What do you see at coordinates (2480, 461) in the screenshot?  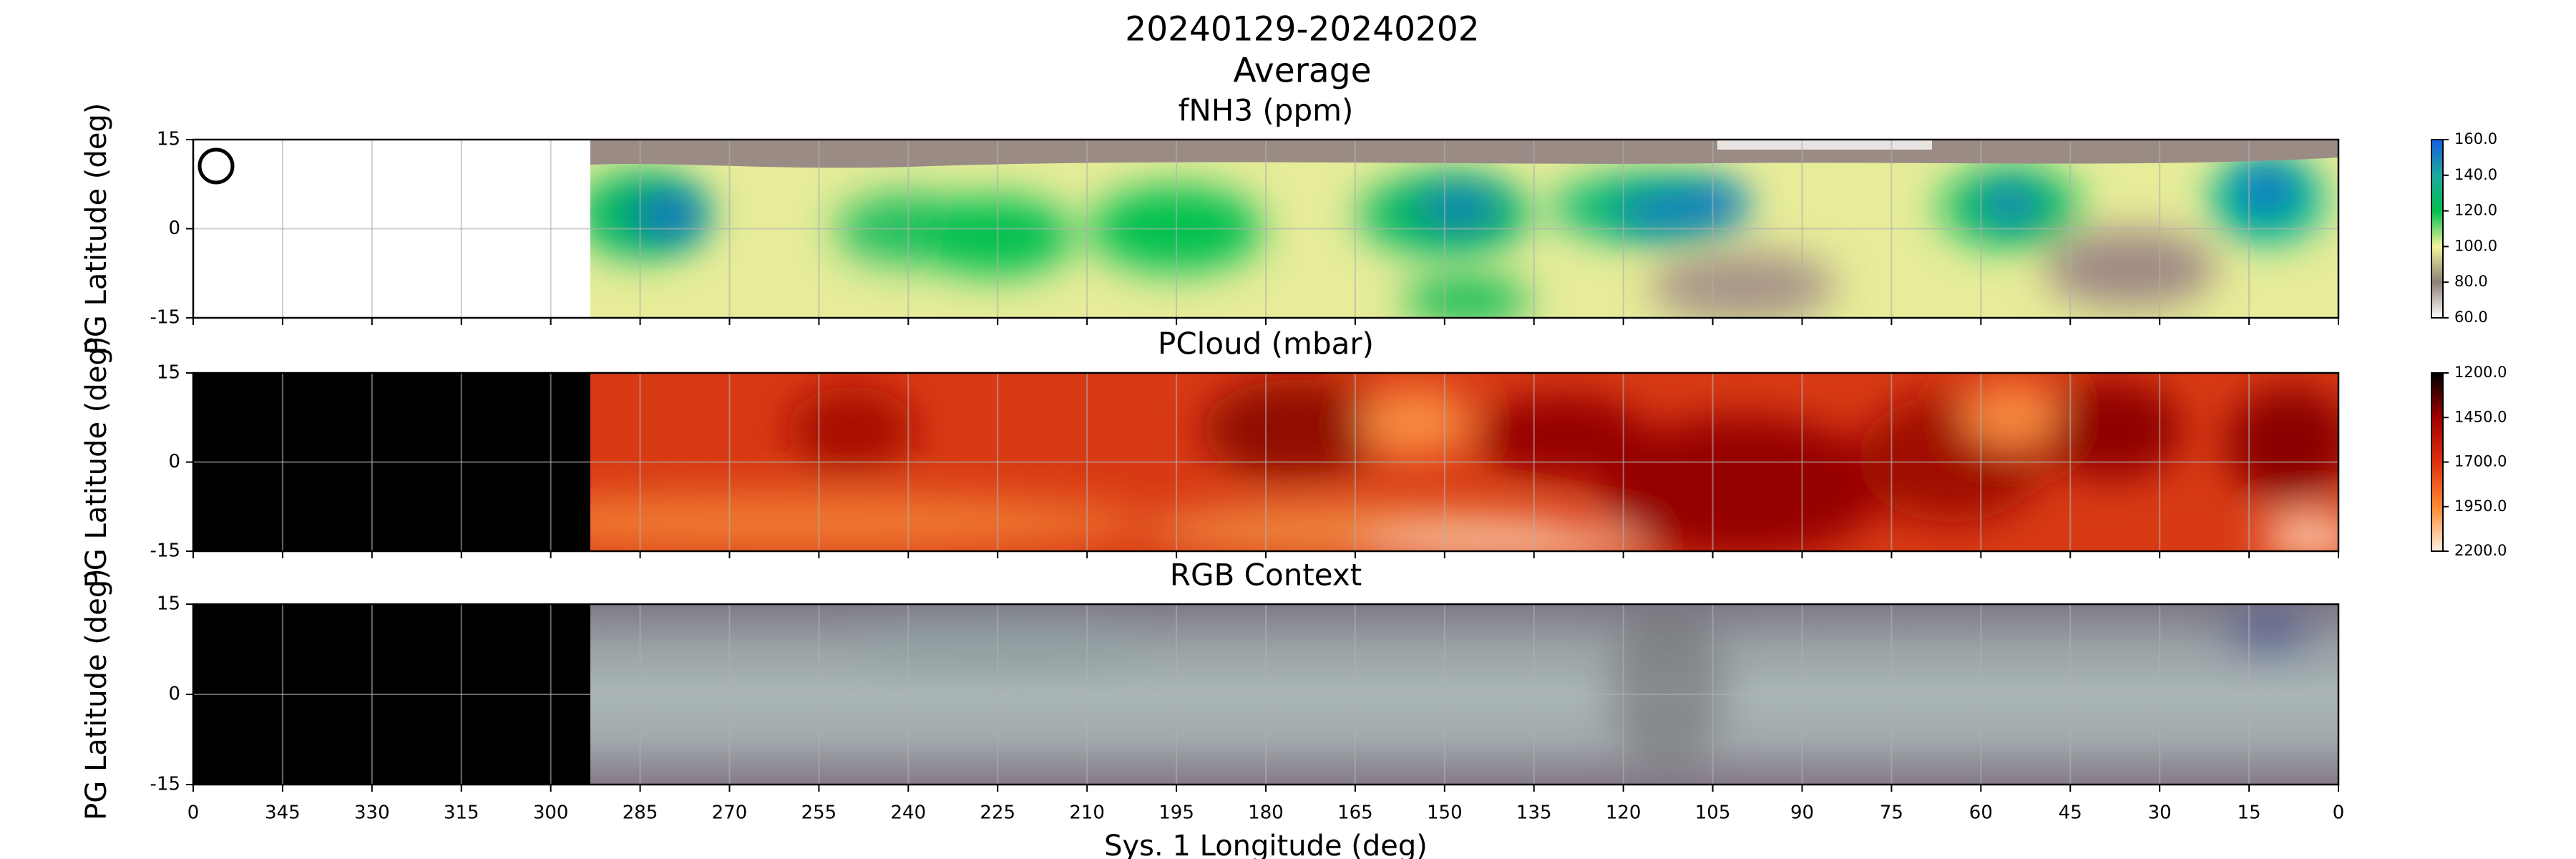 I see `colorbar-tick-label: 1700.0` at bounding box center [2480, 461].